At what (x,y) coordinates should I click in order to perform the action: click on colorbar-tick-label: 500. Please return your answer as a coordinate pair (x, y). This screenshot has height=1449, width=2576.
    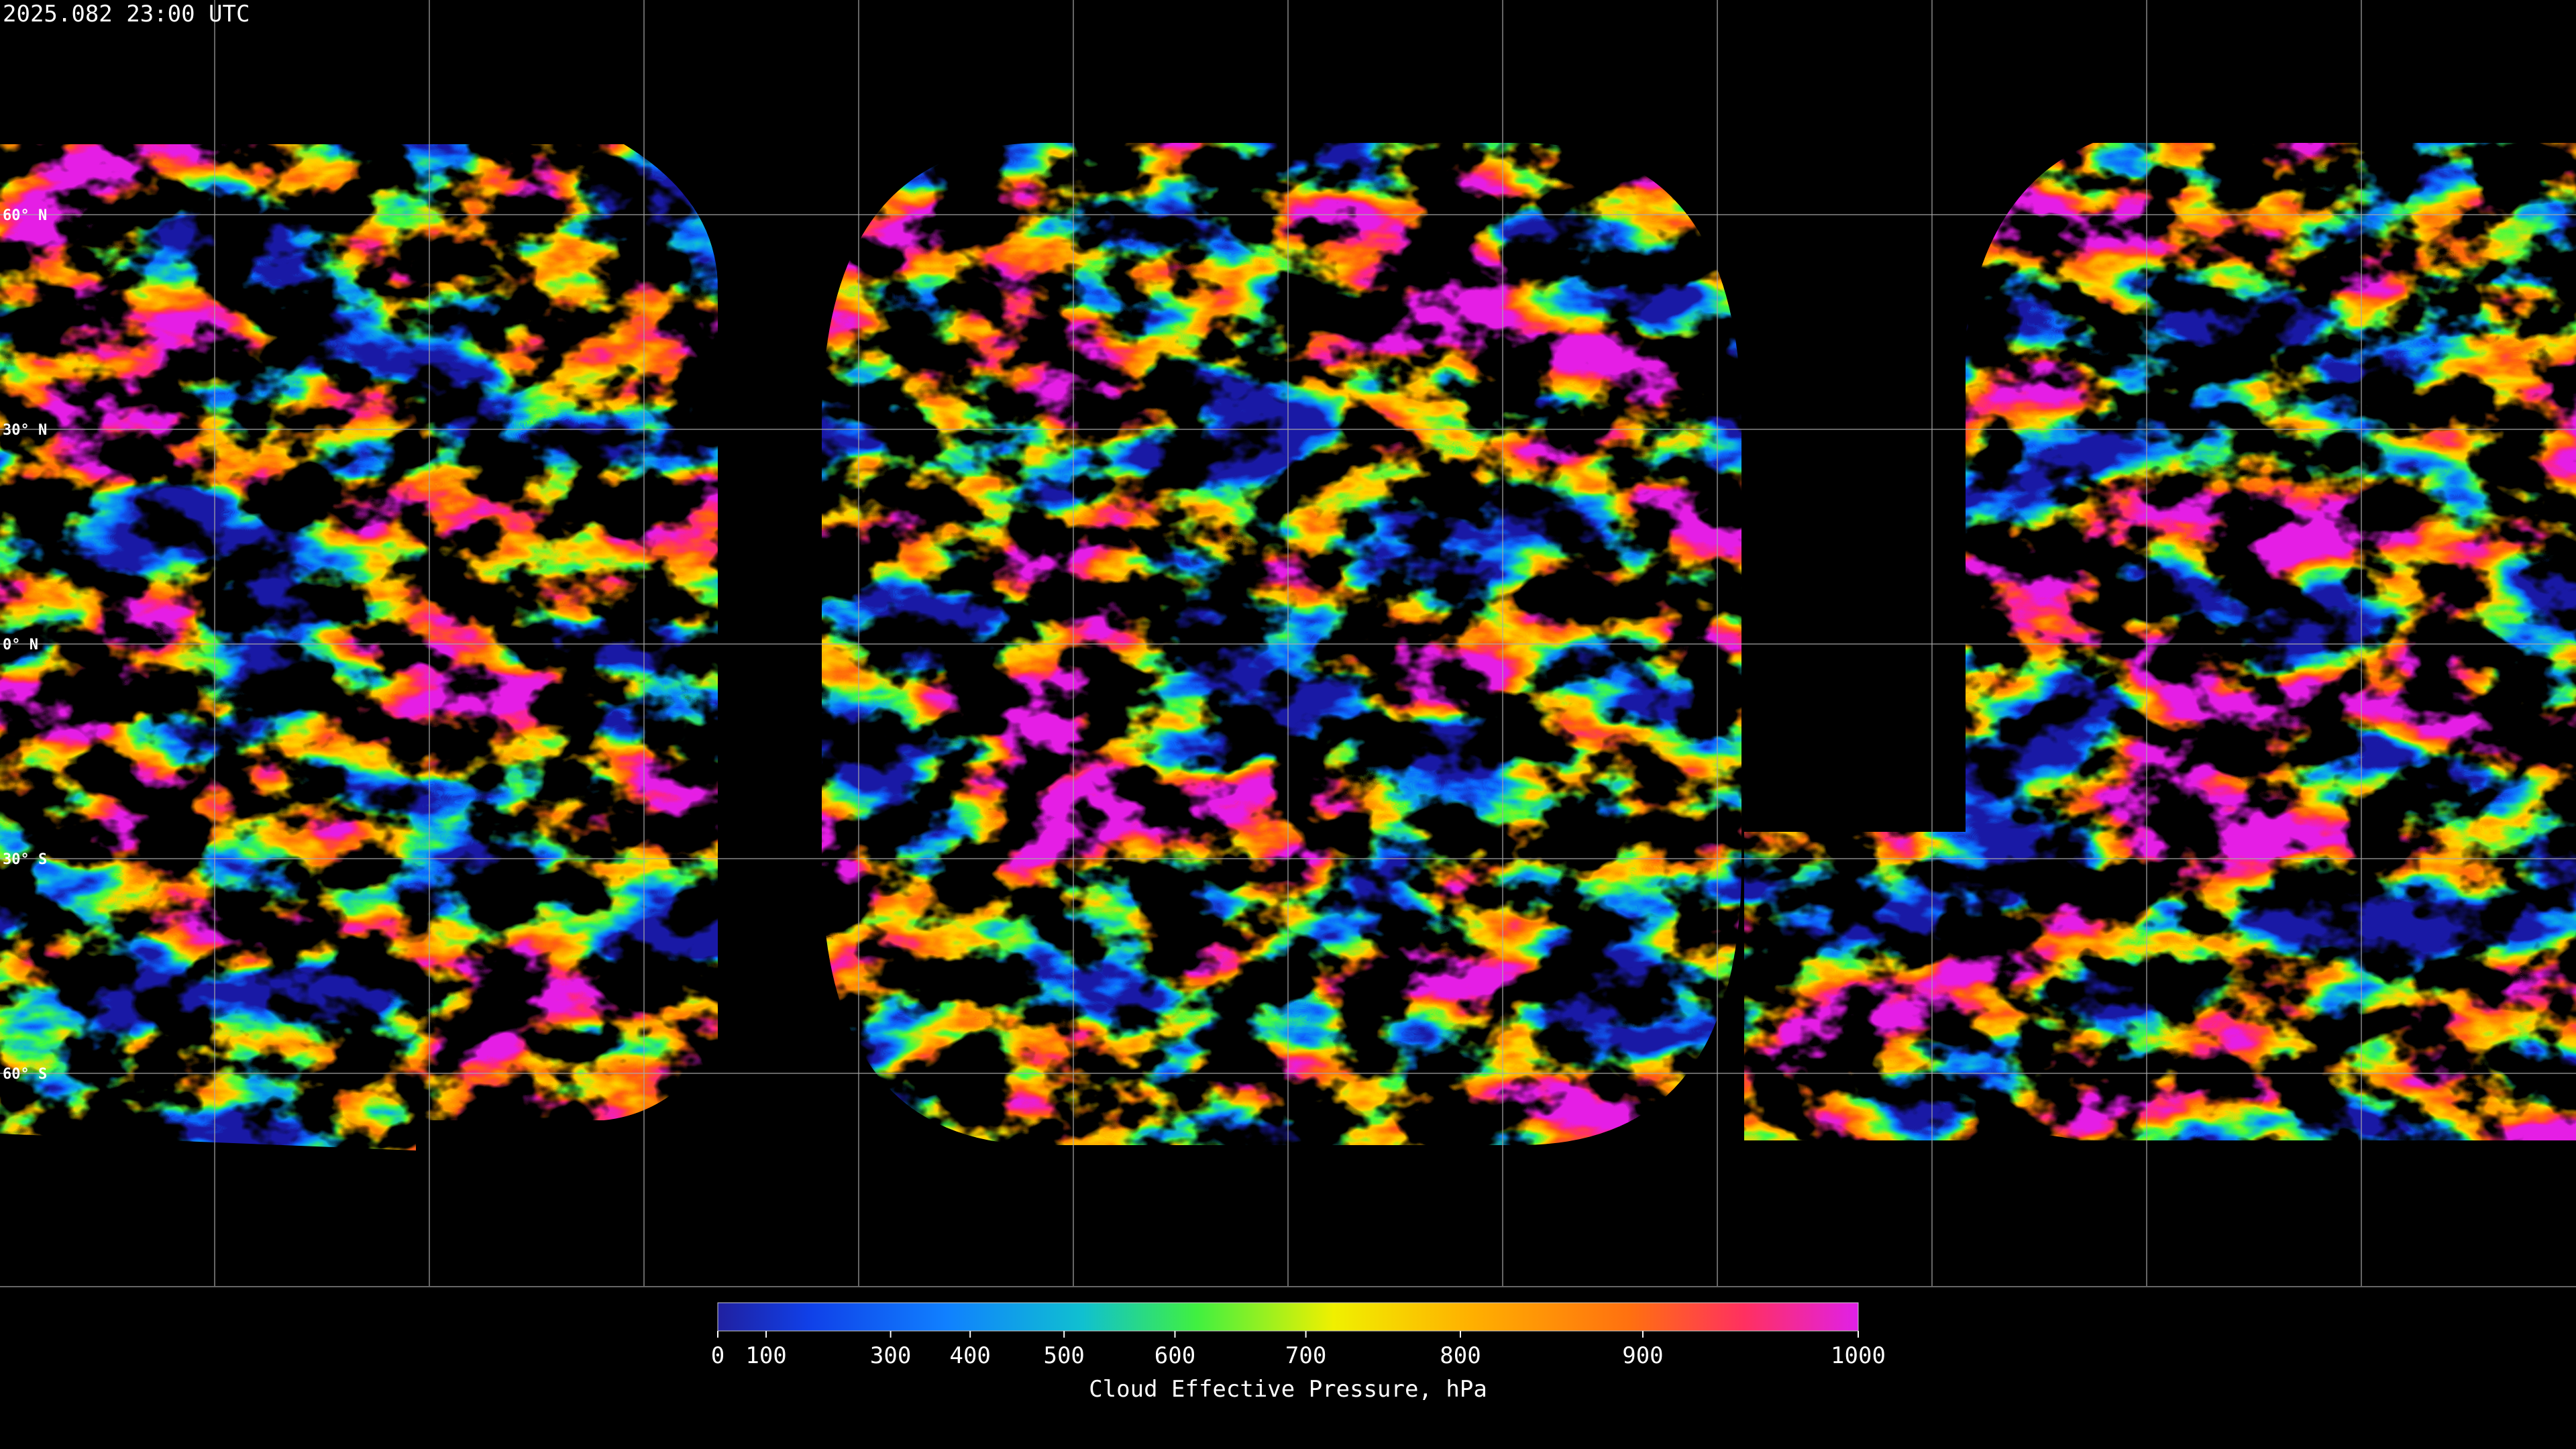
    Looking at the image, I should click on (1063, 1355).